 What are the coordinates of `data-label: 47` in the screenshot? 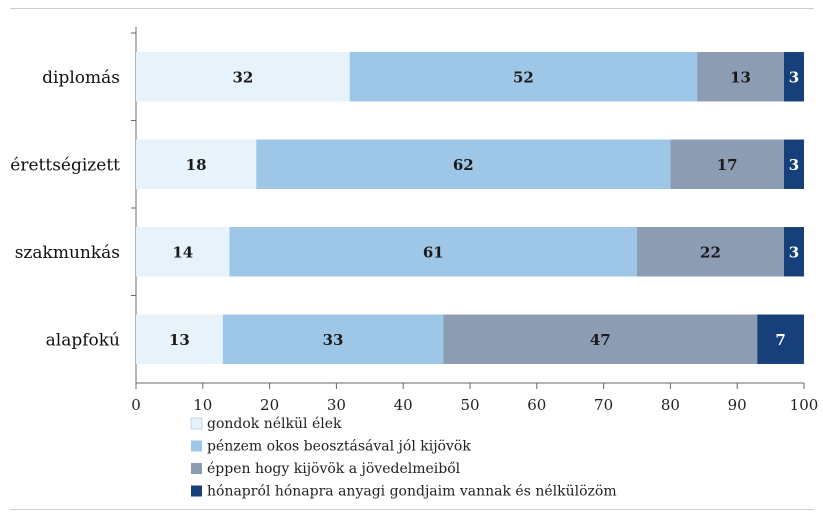 It's located at (600, 340).